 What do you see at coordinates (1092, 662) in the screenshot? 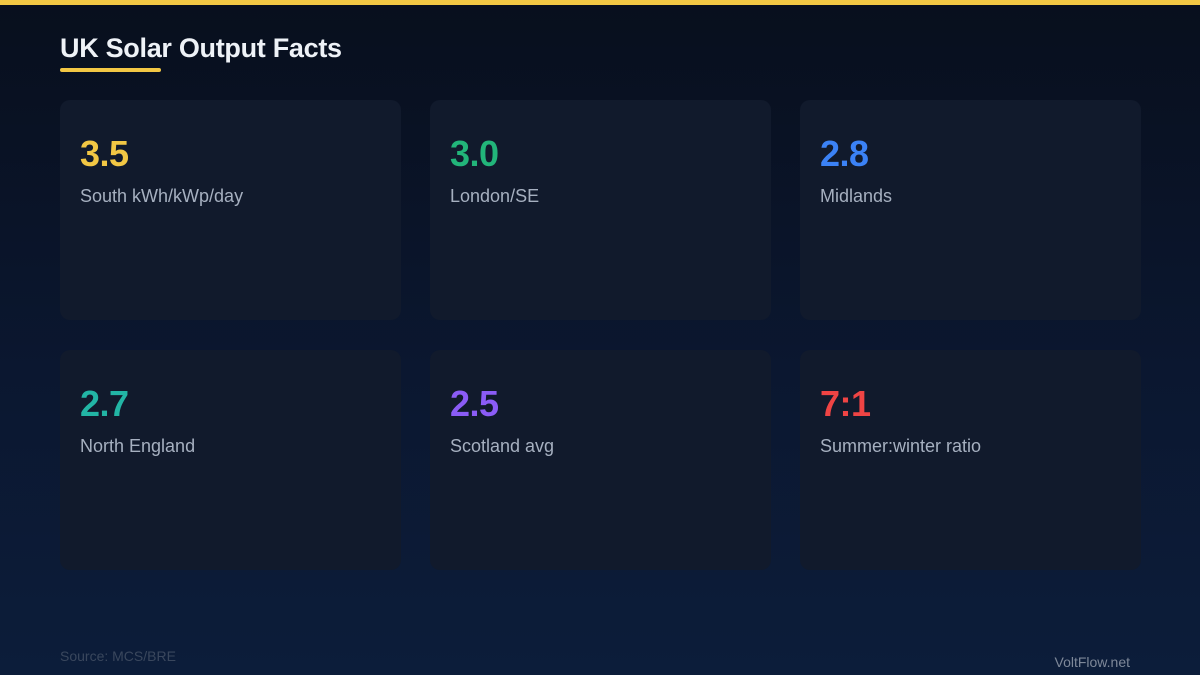
I see `brand-link: VoltFlow.net` at bounding box center [1092, 662].